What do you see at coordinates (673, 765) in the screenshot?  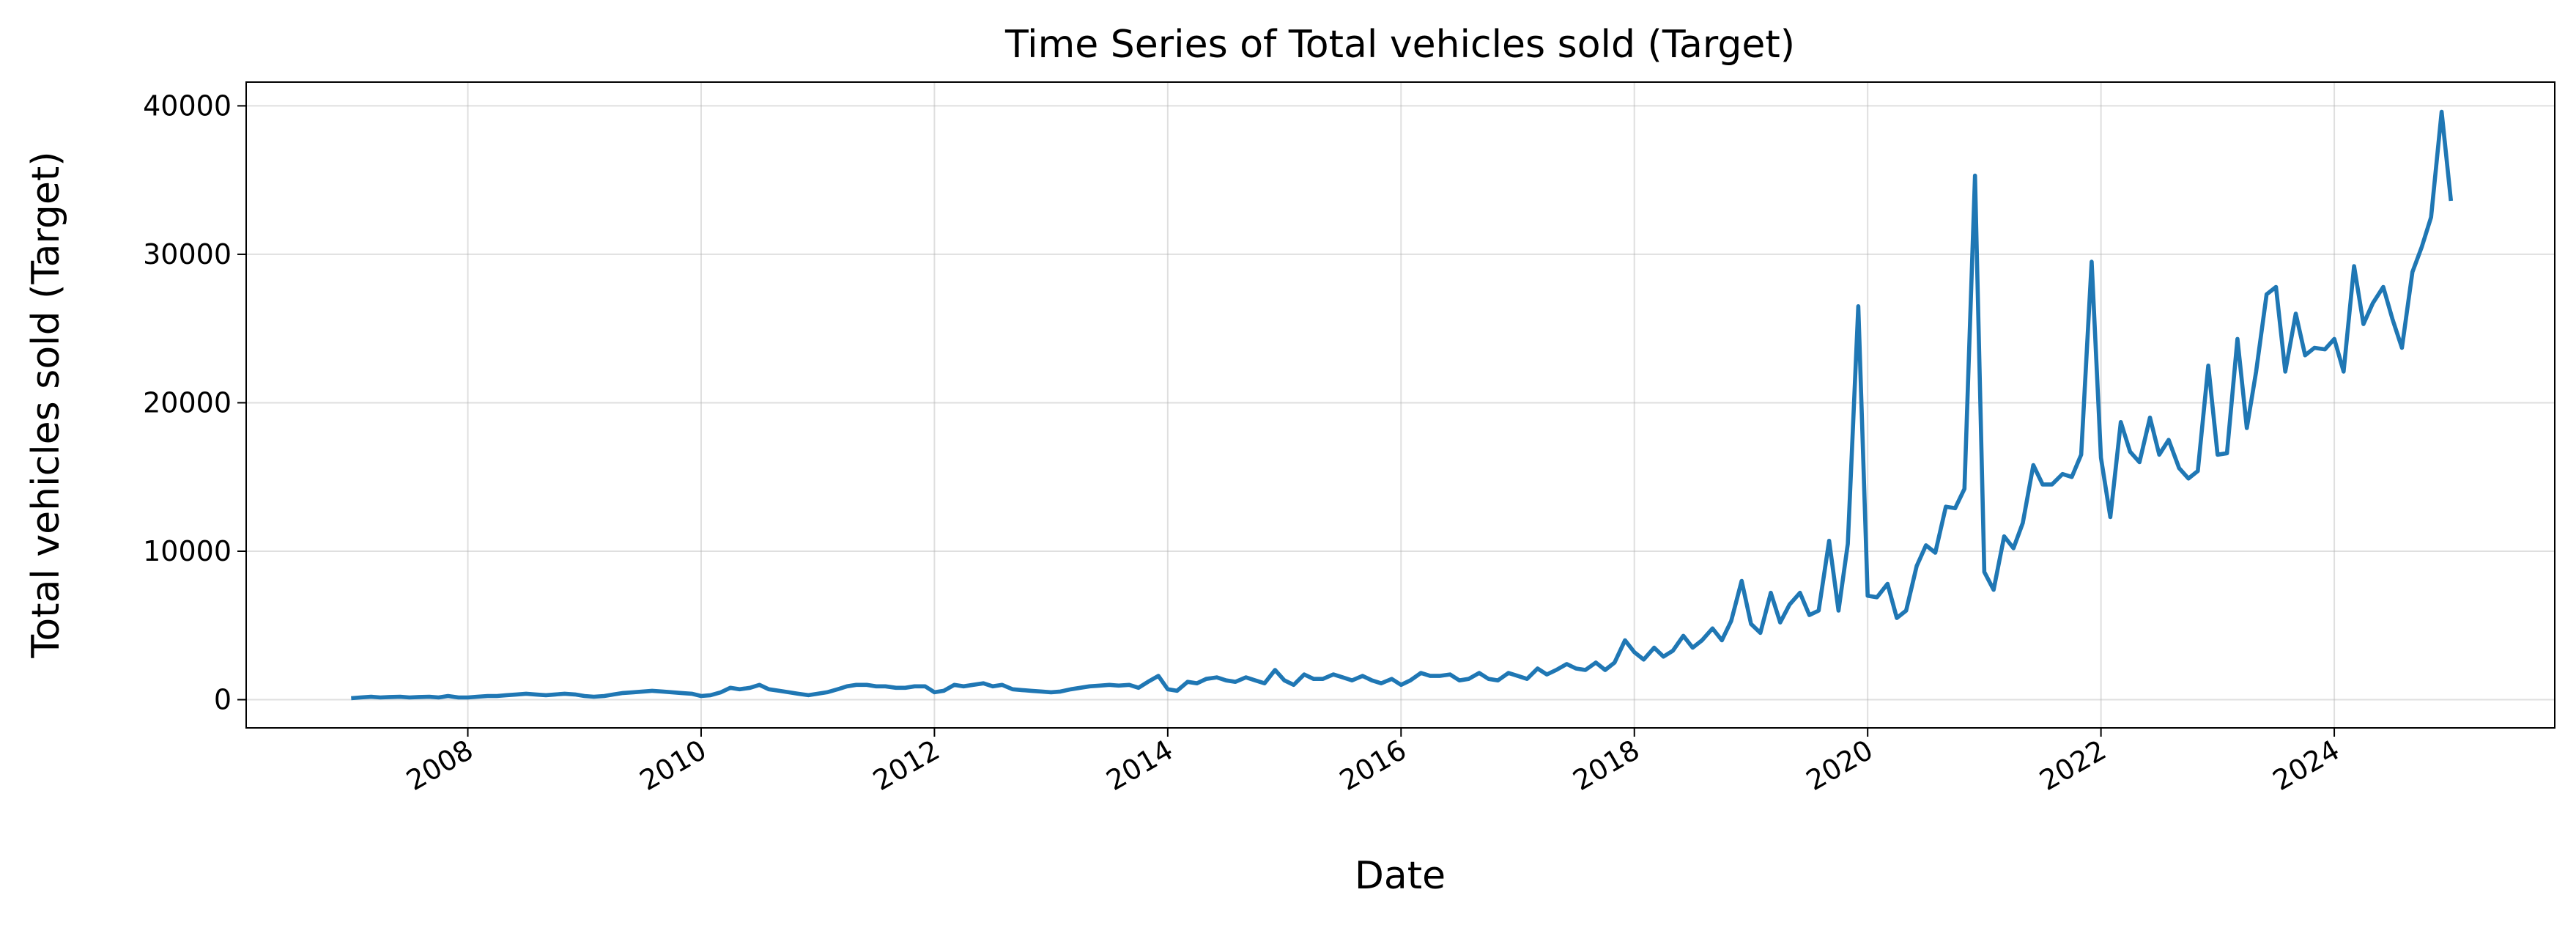 I see `x-tick-label: 2010` at bounding box center [673, 765].